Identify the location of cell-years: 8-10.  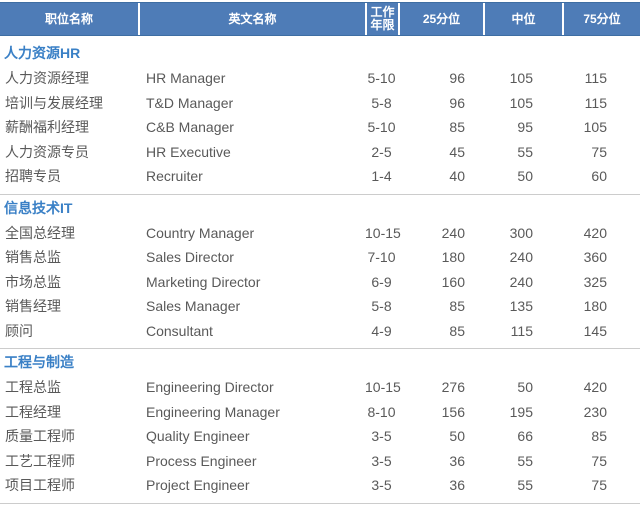
(381, 411).